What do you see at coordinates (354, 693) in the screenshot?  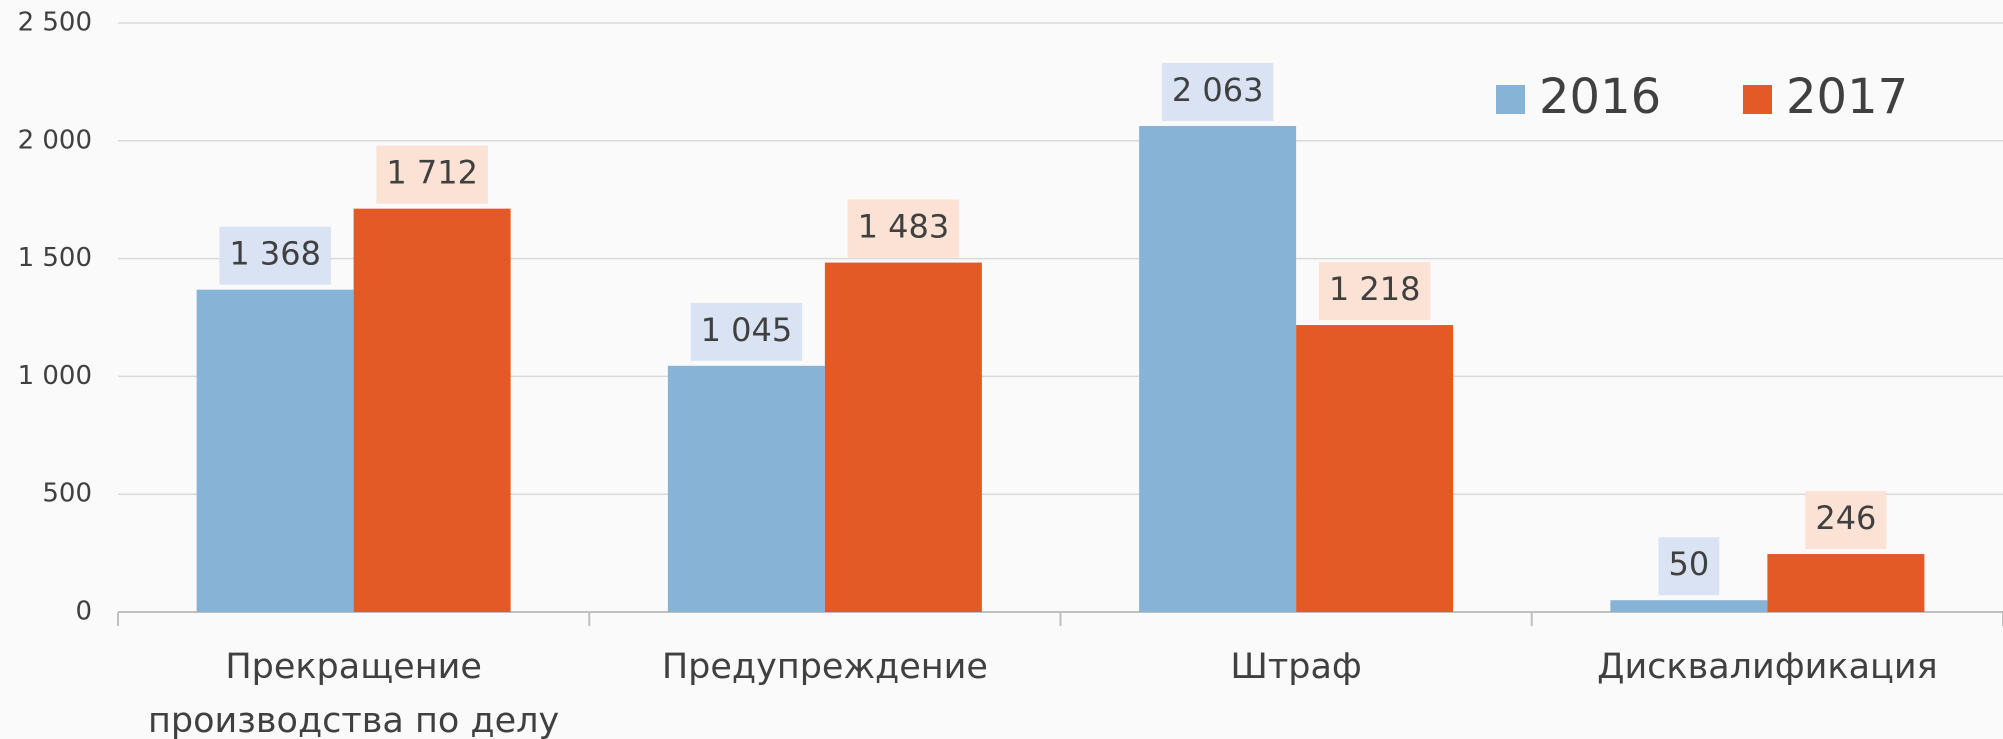 I see `x-tick-label: Прекращение производства по делу` at bounding box center [354, 693].